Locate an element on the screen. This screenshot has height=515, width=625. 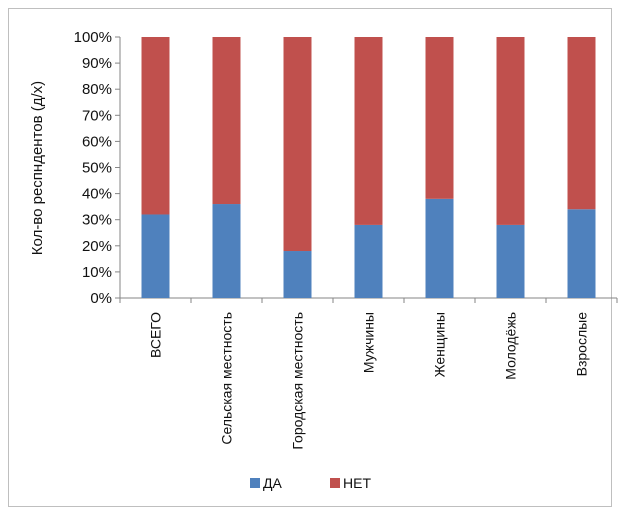
y-tick-label: 40% is located at coordinates (97, 194).